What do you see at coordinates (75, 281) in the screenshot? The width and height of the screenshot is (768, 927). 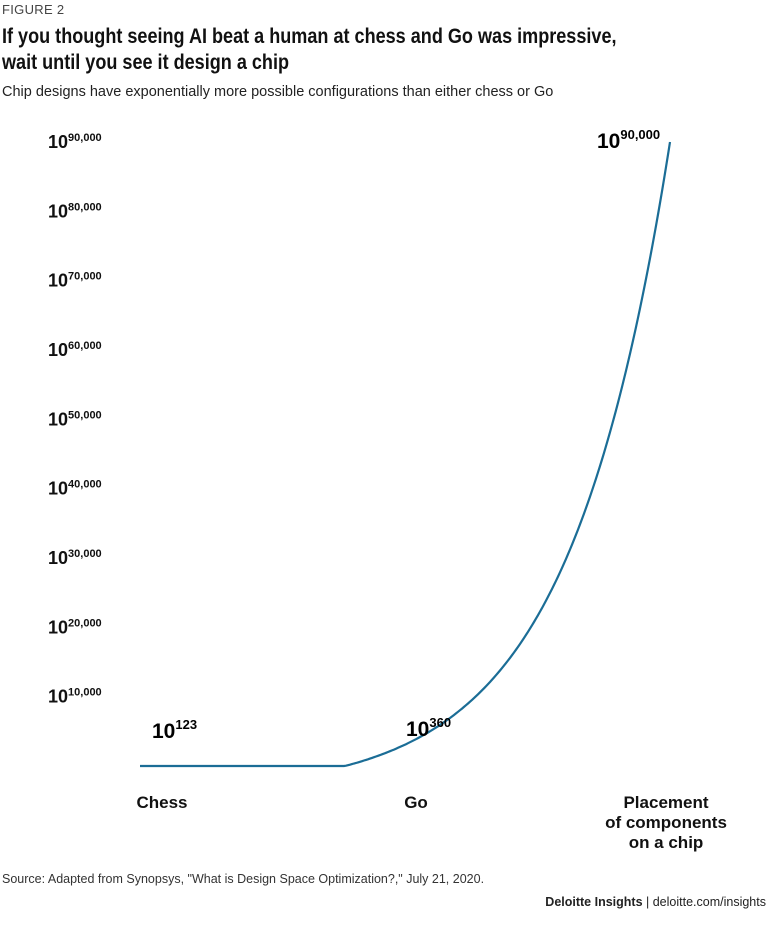 I see `y-tick-label-70000: 1070,000` at bounding box center [75, 281].